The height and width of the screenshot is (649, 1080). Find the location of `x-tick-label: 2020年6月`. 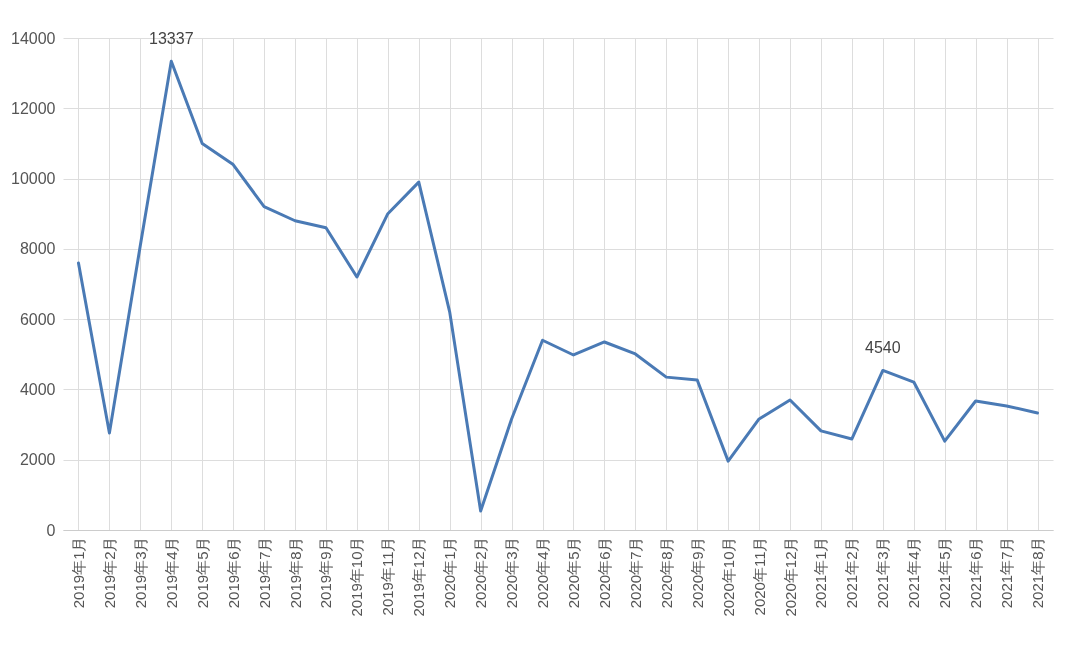

x-tick-label: 2020年6月 is located at coordinates (604, 572).